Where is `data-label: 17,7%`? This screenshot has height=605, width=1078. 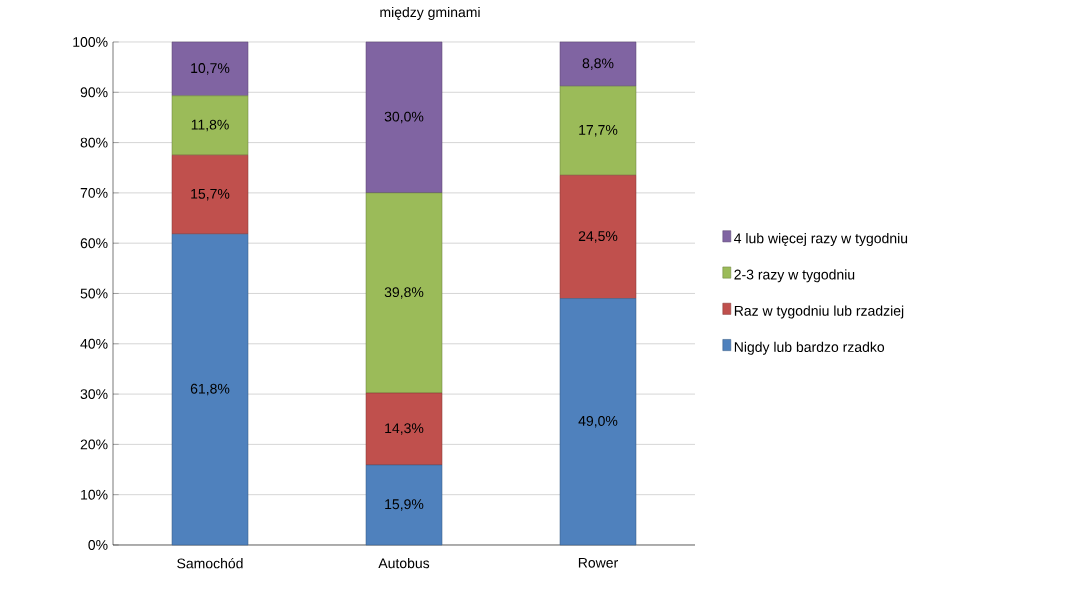 data-label: 17,7% is located at coordinates (598, 131).